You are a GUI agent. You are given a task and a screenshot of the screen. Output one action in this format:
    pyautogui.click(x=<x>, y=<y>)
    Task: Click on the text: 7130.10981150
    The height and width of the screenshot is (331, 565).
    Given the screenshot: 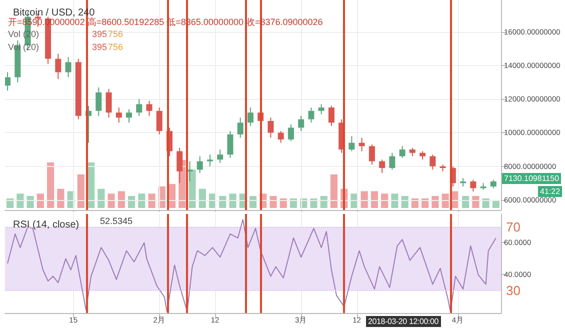 What is the action you would take?
    pyautogui.click(x=532, y=178)
    